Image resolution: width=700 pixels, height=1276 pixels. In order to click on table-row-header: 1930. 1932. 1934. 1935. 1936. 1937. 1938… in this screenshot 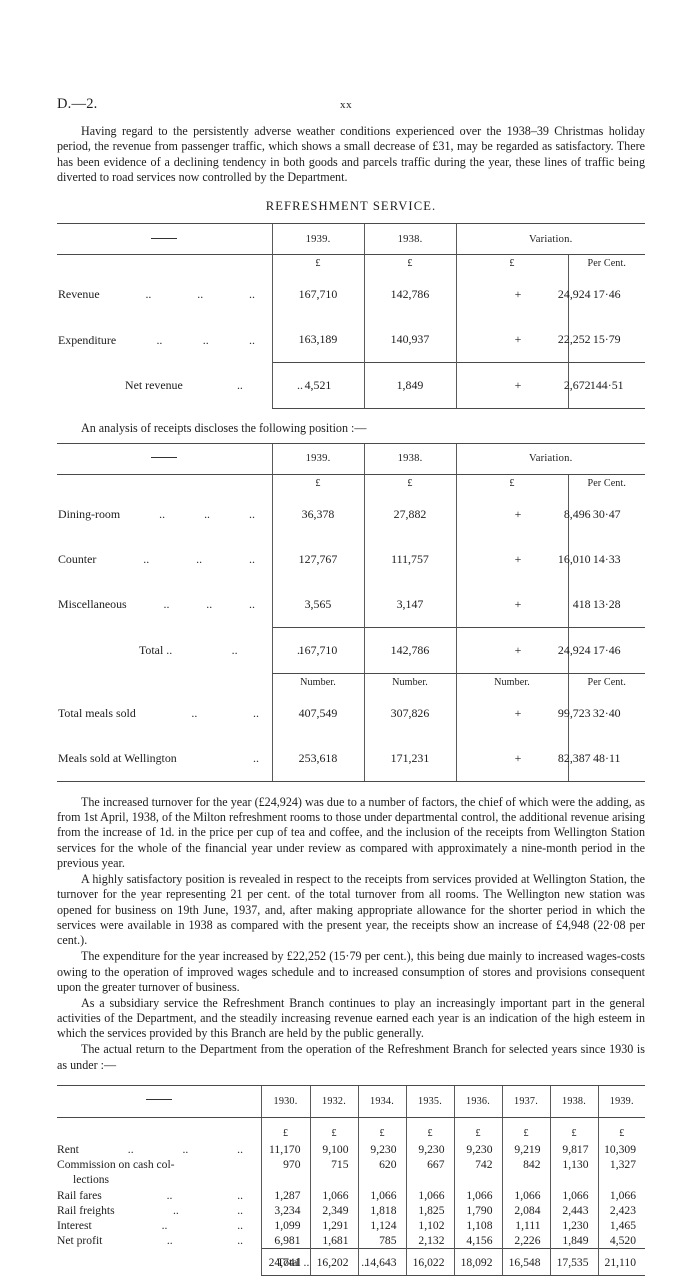, I will do `click(351, 1101)`.